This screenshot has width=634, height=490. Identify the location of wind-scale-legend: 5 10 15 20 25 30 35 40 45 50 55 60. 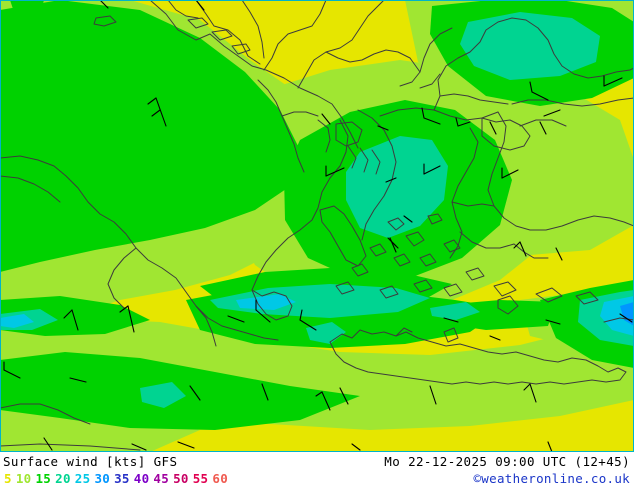
(118, 478).